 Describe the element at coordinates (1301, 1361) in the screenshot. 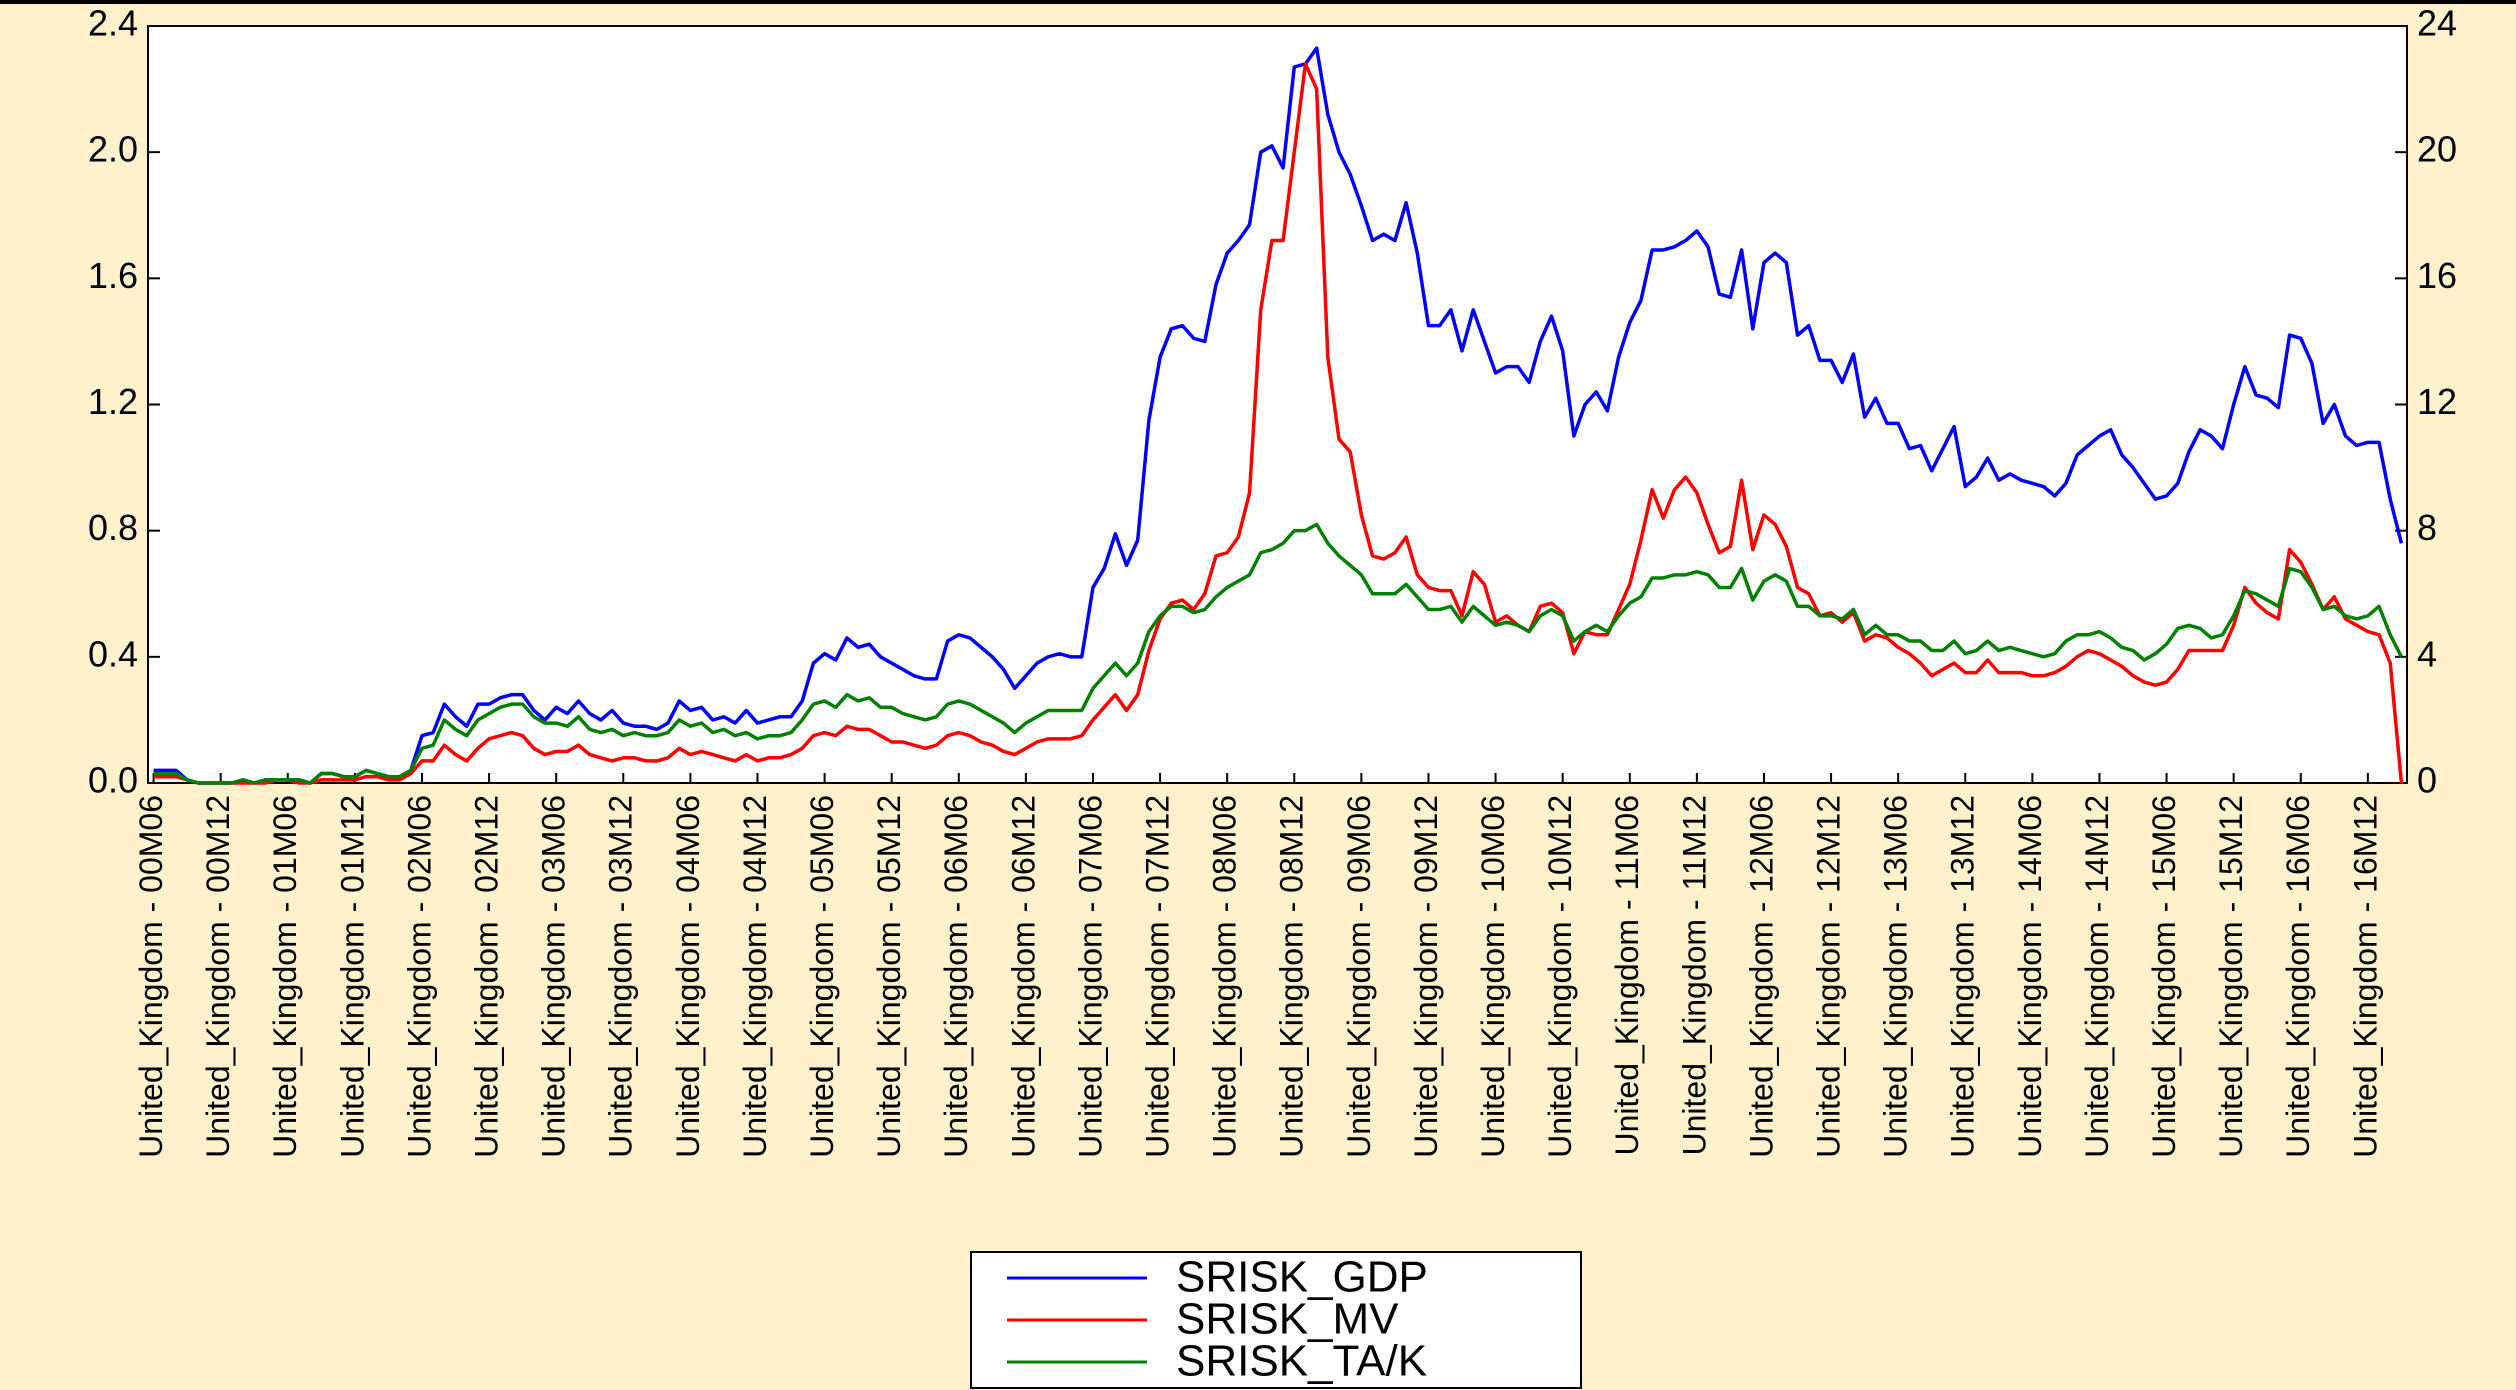

I see `legend-label: SRISK_TA/K` at that location.